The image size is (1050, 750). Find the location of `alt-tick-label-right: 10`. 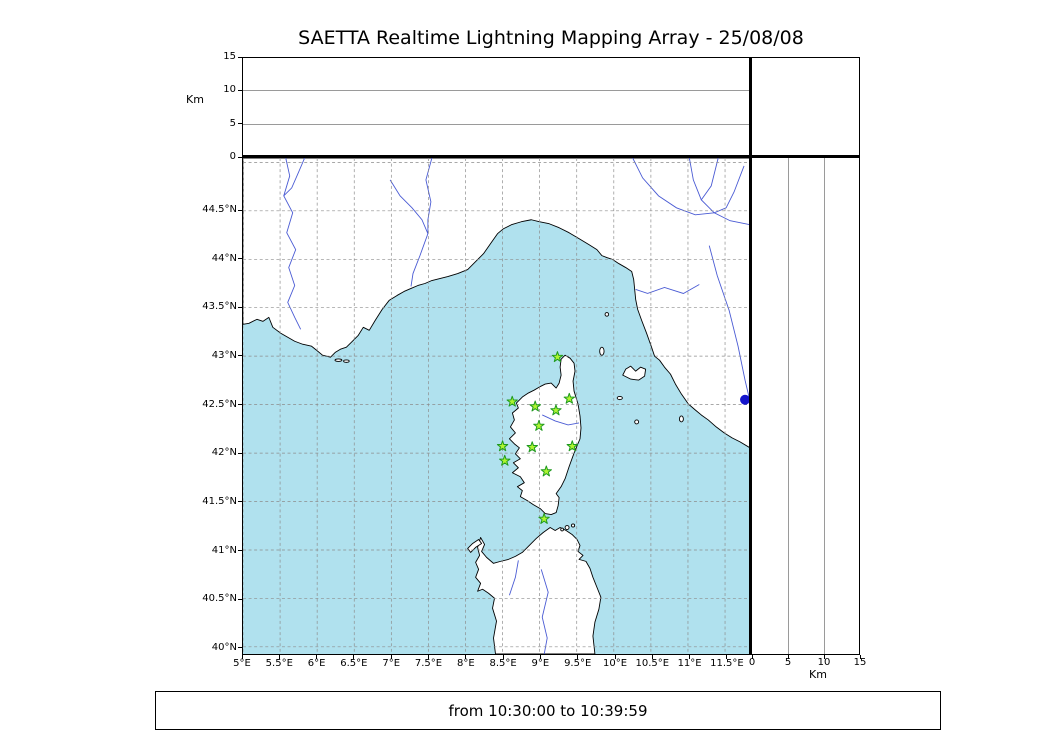

alt-tick-label-right: 10 is located at coordinates (824, 662).